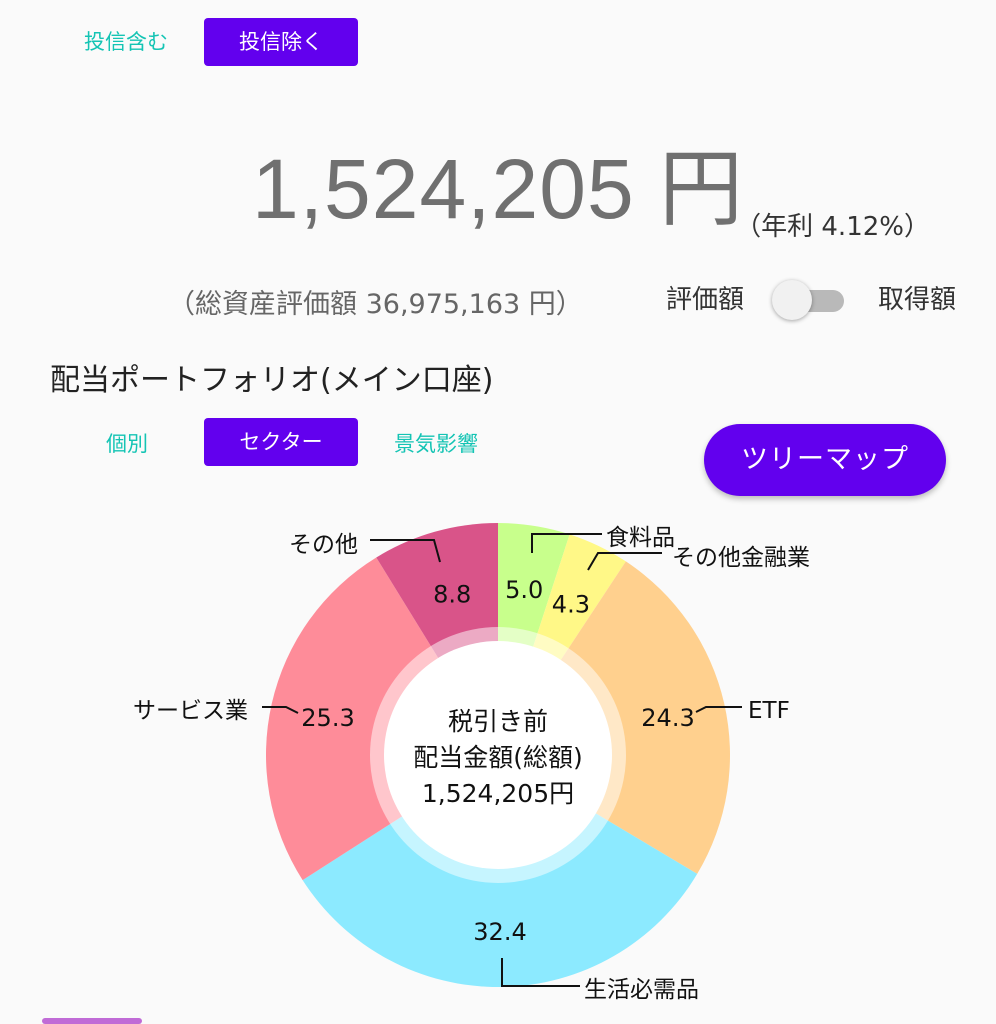  Describe the element at coordinates (498, 757) in the screenshot. I see `center-text-line: 配当金額(総額)` at that location.